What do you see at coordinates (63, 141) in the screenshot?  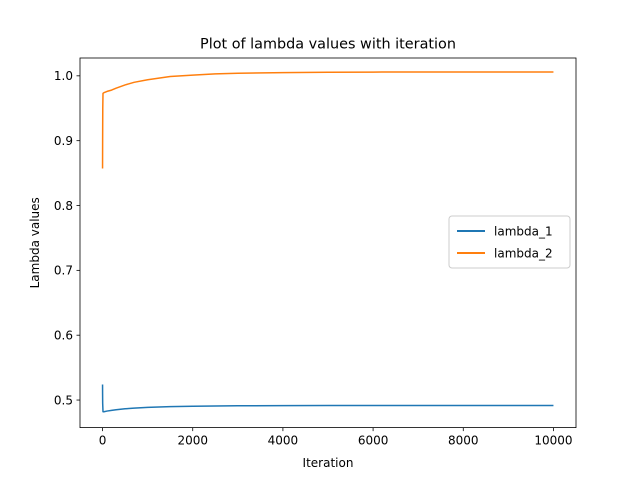 I see `y-tick-label: 0.9` at bounding box center [63, 141].